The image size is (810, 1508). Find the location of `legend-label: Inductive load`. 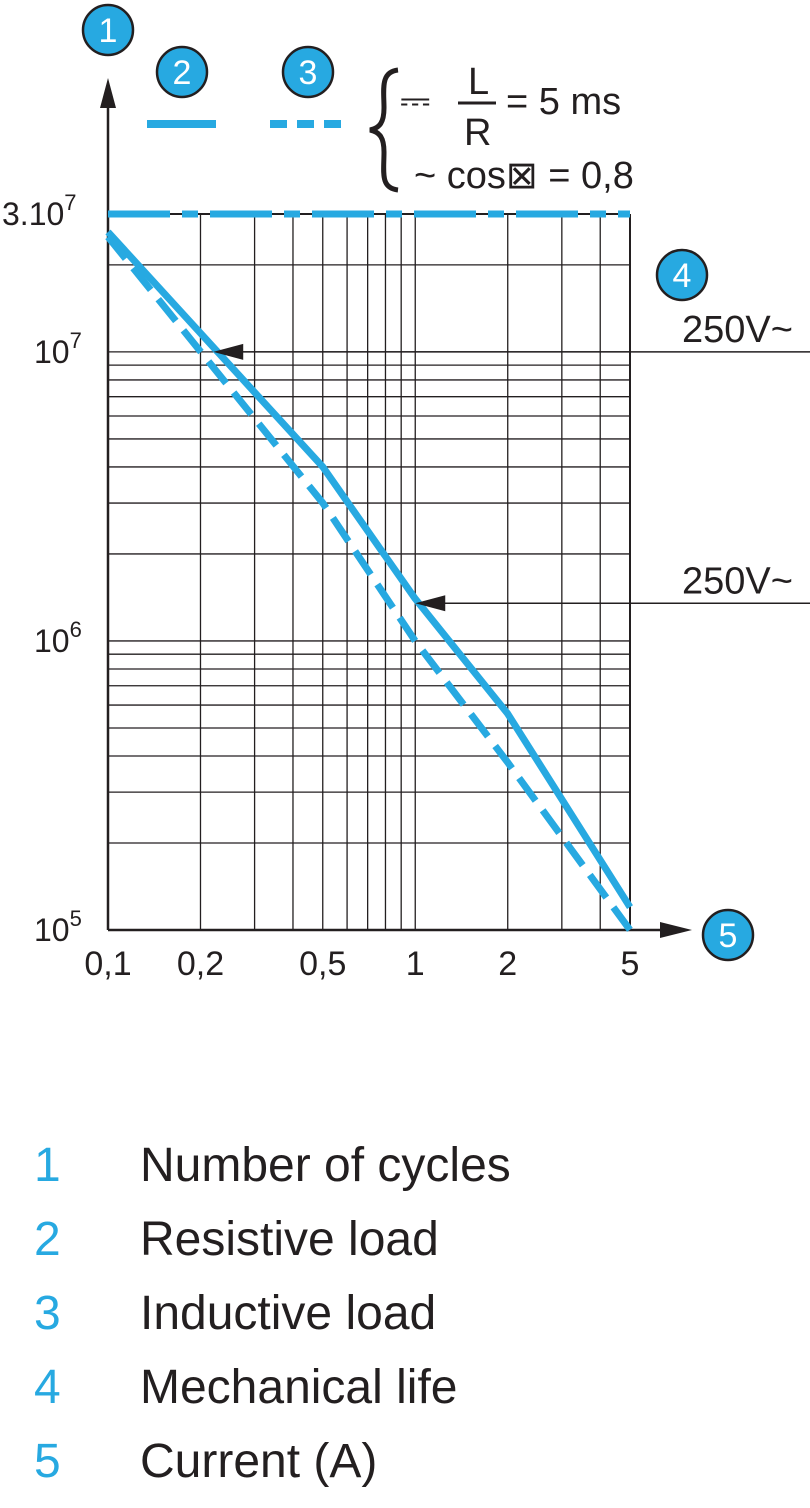

legend-label: Inductive load is located at coordinates (288, 1313).